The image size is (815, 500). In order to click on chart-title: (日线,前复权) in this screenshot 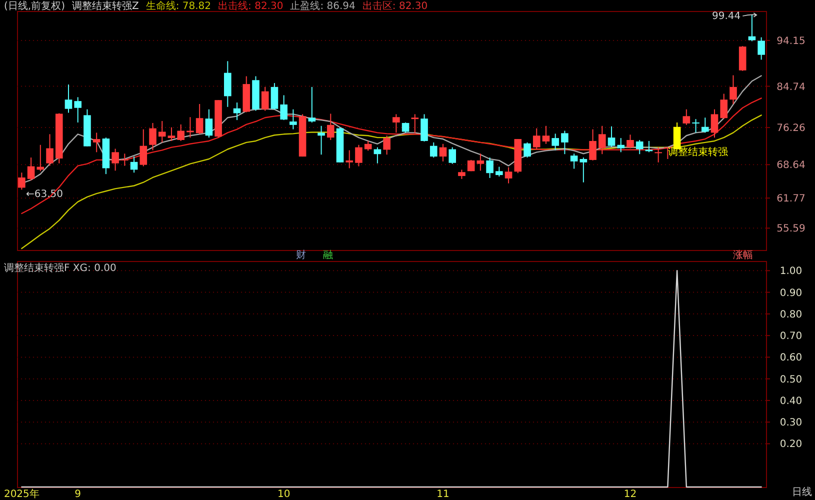, I will do `click(35, 6)`.